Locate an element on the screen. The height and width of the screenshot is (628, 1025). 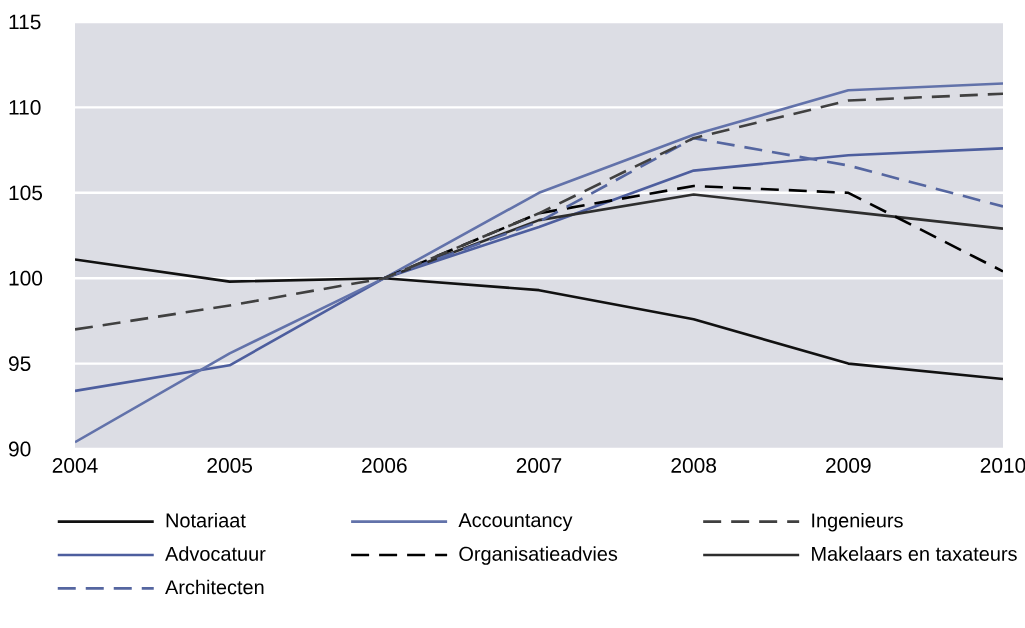
legend-label: Architecten is located at coordinates (214, 587).